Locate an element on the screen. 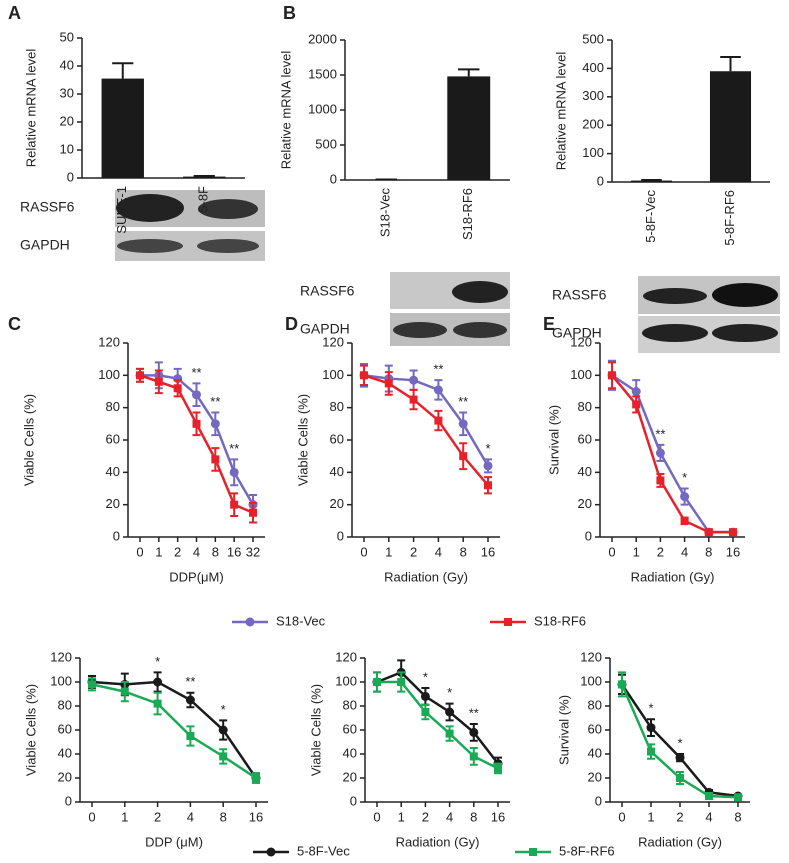 Image resolution: width=789 pixels, height=863 pixels. x-tick-label: 16 is located at coordinates (498, 816).